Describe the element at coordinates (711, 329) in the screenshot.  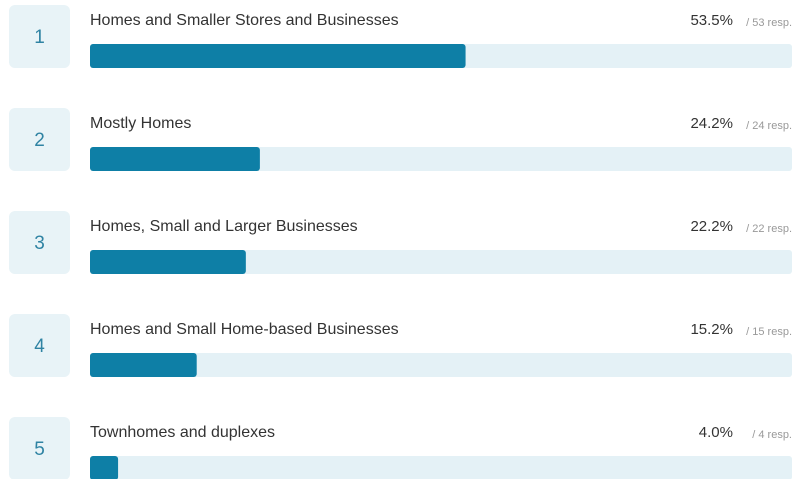
I see `percent-label: 15.2%` at that location.